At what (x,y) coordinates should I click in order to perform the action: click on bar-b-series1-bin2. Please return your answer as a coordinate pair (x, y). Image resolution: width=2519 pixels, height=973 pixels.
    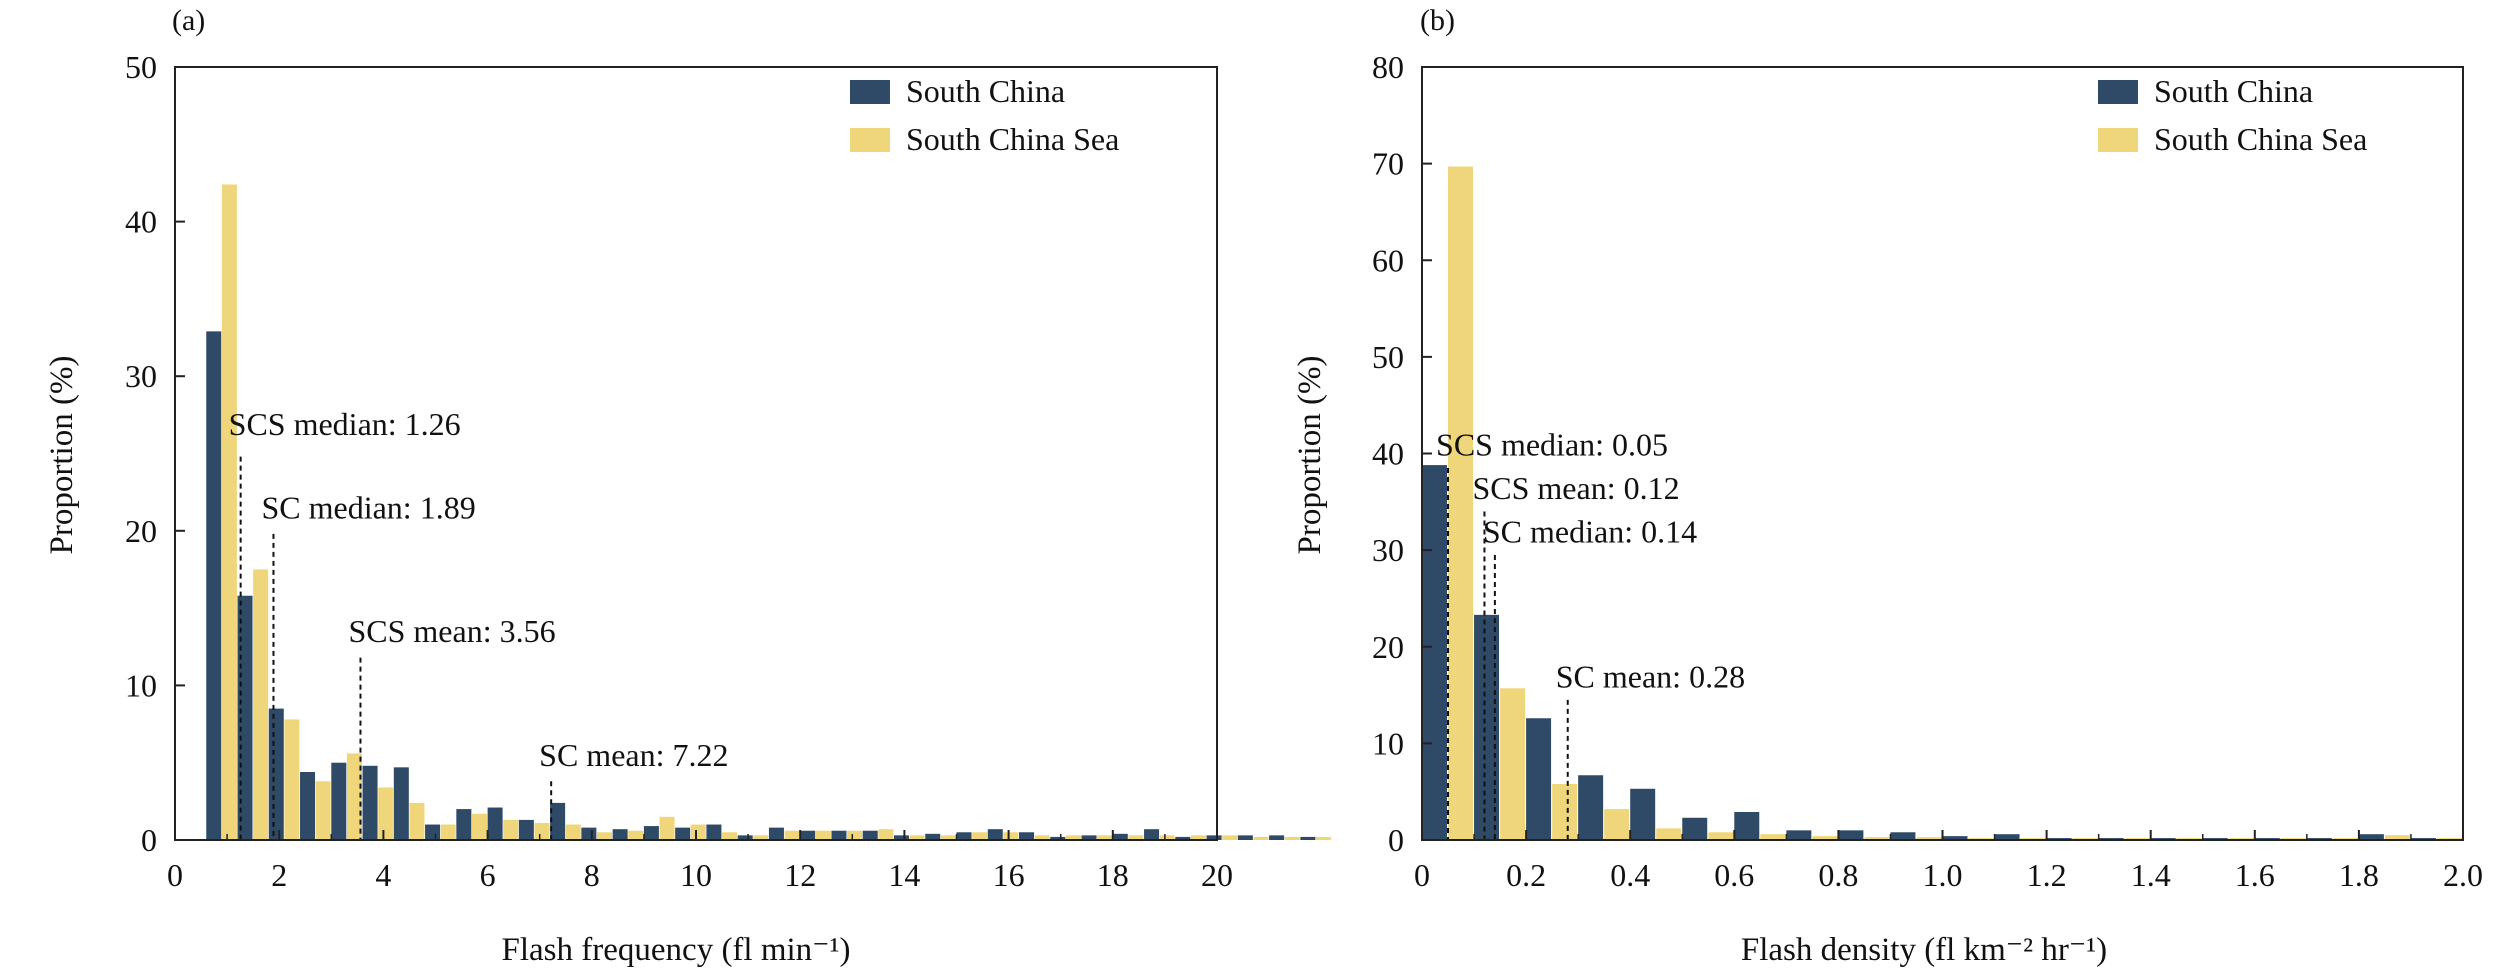
    Looking at the image, I should click on (1565, 811).